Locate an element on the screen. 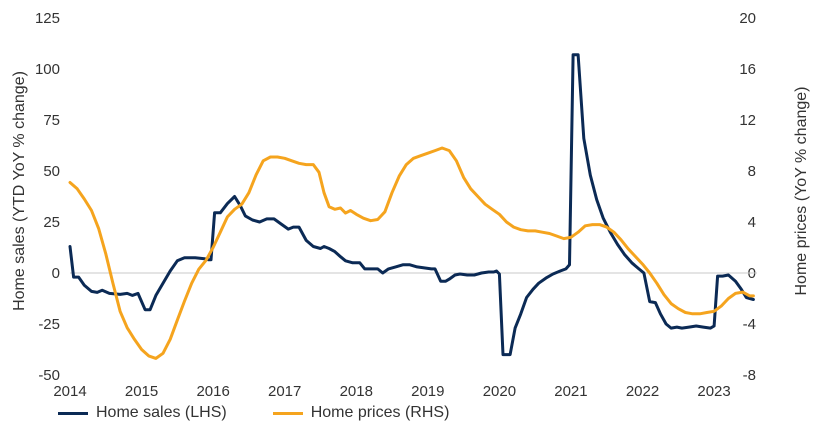  legend-item-home-prices: Home prices (RHS) is located at coordinates (361, 413).